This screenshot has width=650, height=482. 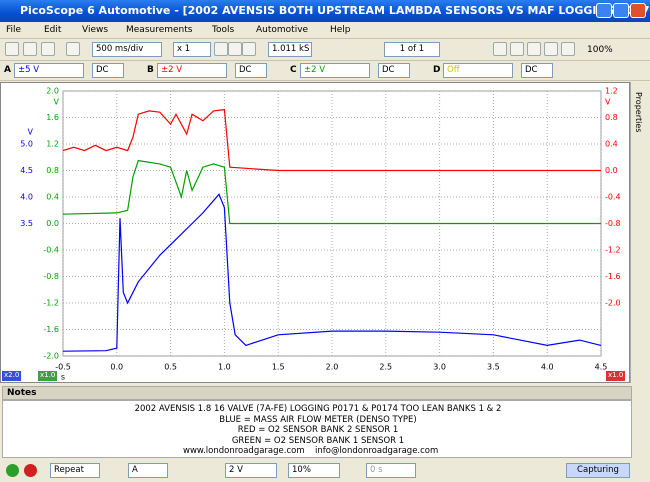 What do you see at coordinates (385, 367) in the screenshot?
I see `x-tick-label: 2.5` at bounding box center [385, 367].